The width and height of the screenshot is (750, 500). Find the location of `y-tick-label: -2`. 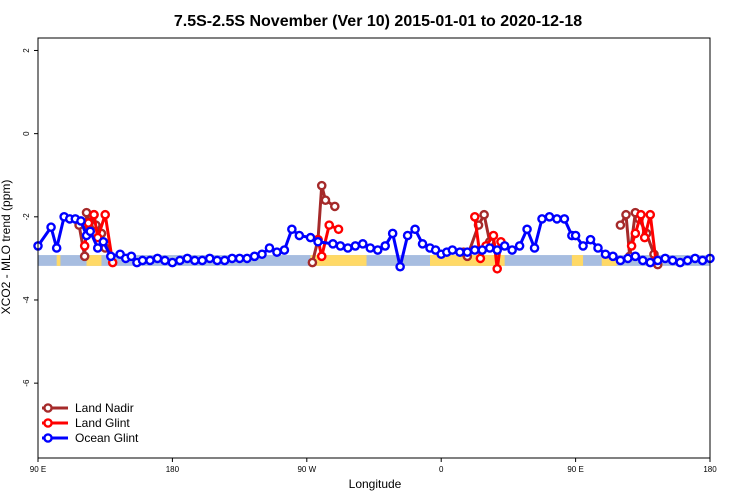

y-tick-label: -2 is located at coordinates (26, 217).